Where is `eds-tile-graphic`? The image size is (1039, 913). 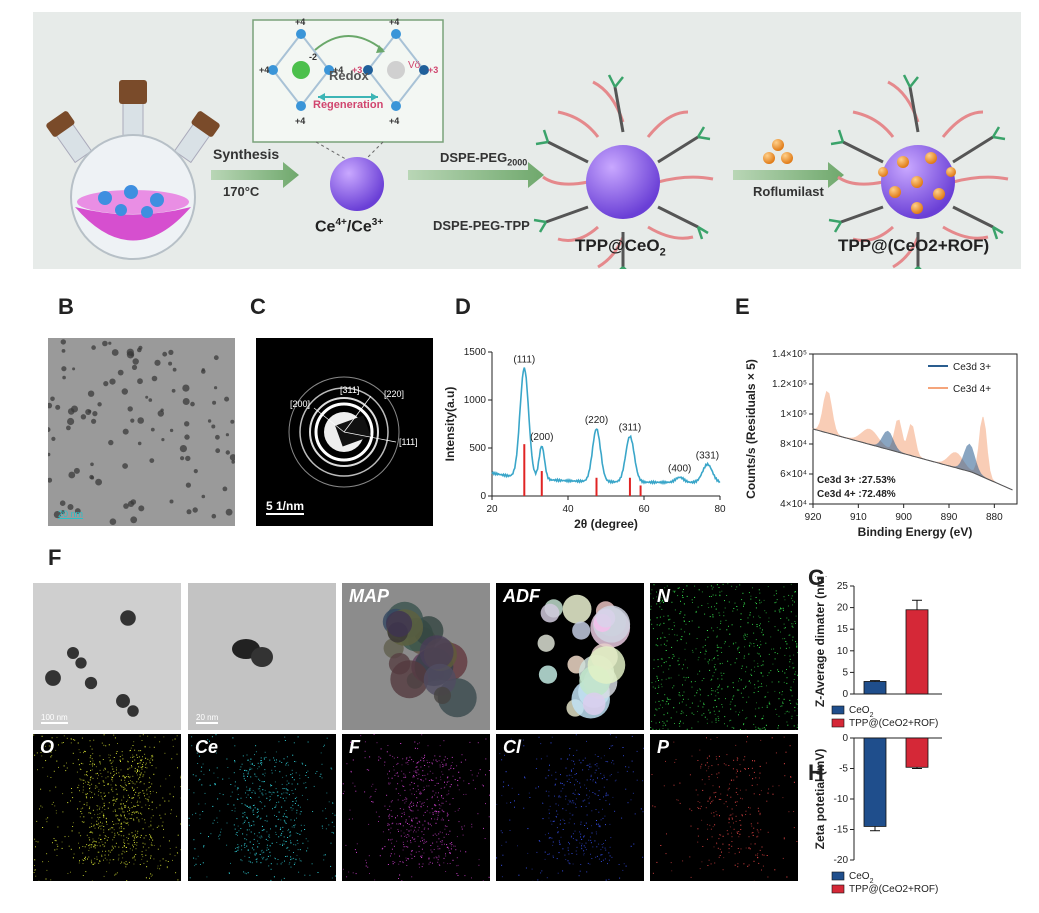
eds-tile-graphic is located at coordinates (724, 656).